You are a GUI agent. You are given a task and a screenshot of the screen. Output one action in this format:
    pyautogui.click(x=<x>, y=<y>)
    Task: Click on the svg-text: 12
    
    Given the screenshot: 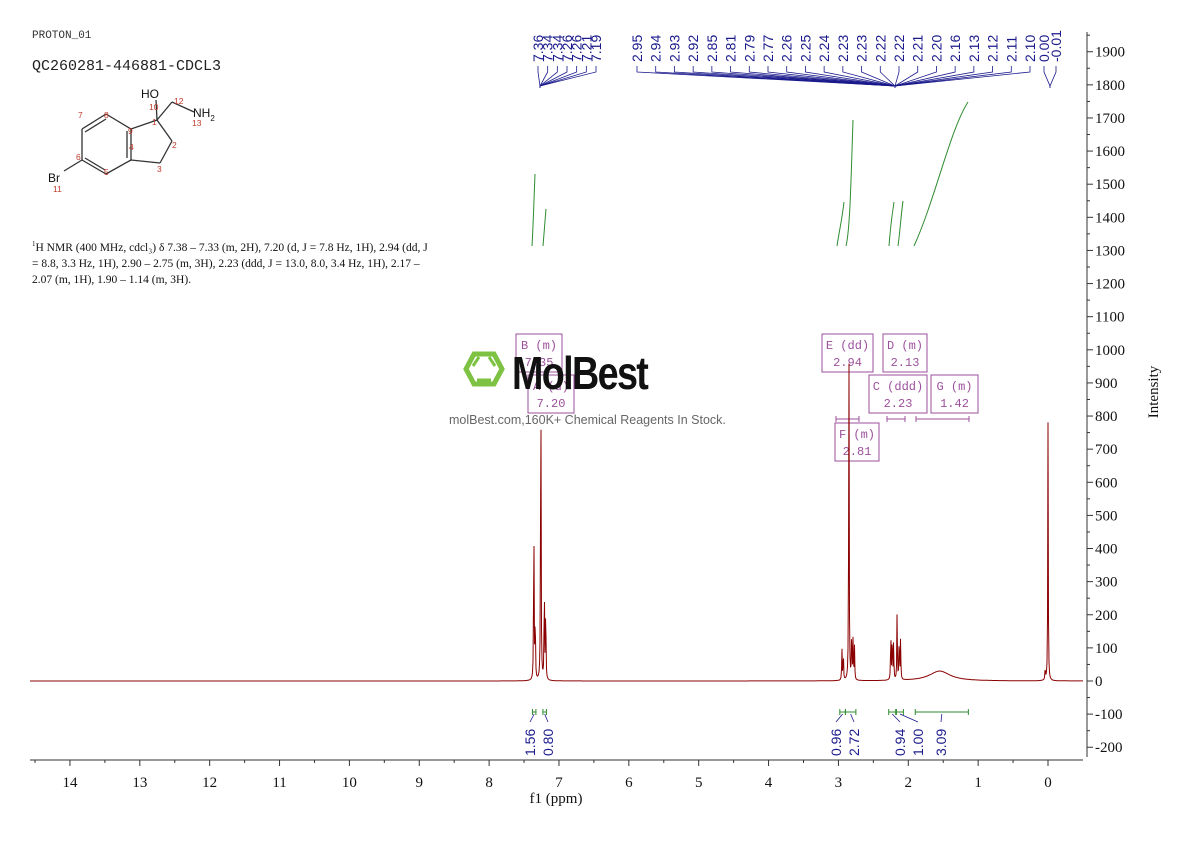 What is the action you would take?
    pyautogui.click(x=179, y=101)
    